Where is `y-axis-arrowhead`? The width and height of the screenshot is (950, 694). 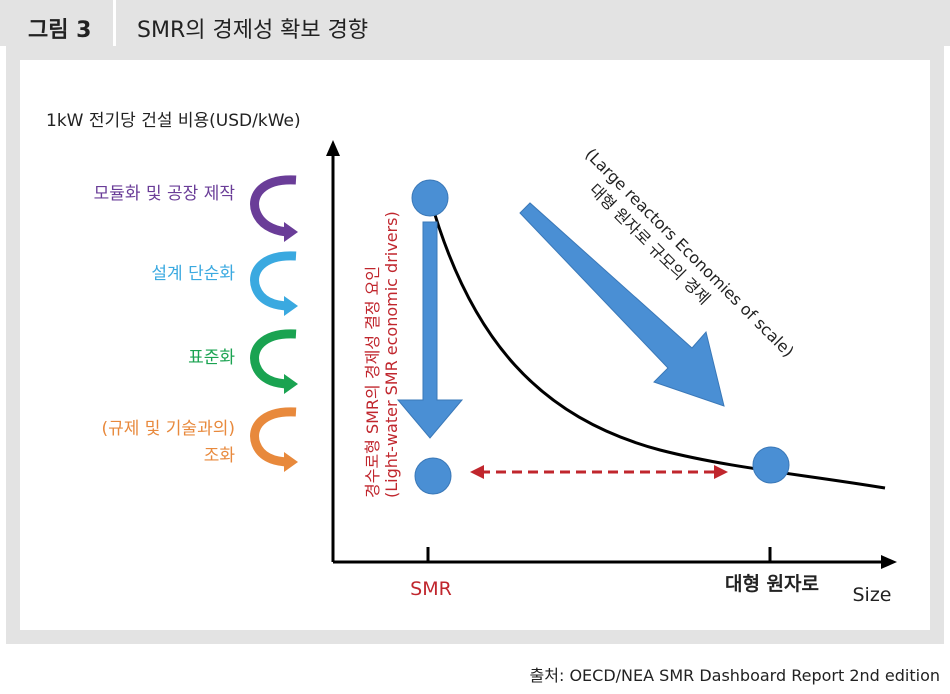 y-axis-arrowhead is located at coordinates (333, 148).